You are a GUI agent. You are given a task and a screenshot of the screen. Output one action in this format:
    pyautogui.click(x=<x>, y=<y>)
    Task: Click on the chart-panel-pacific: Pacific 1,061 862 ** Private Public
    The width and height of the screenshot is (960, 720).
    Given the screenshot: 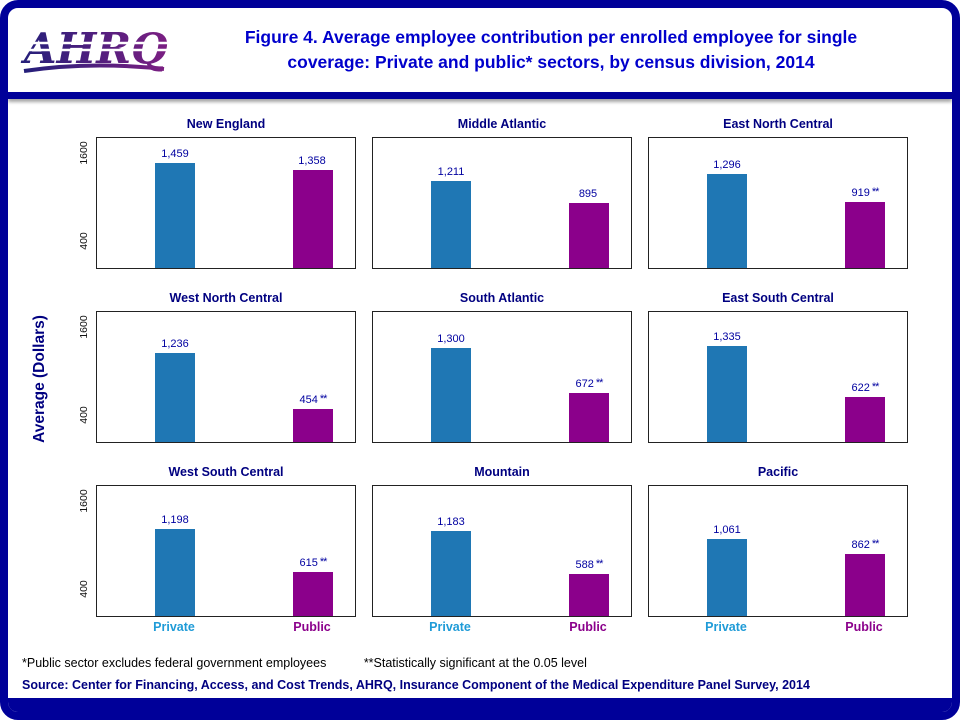 What is the action you would take?
    pyautogui.click(x=778, y=552)
    